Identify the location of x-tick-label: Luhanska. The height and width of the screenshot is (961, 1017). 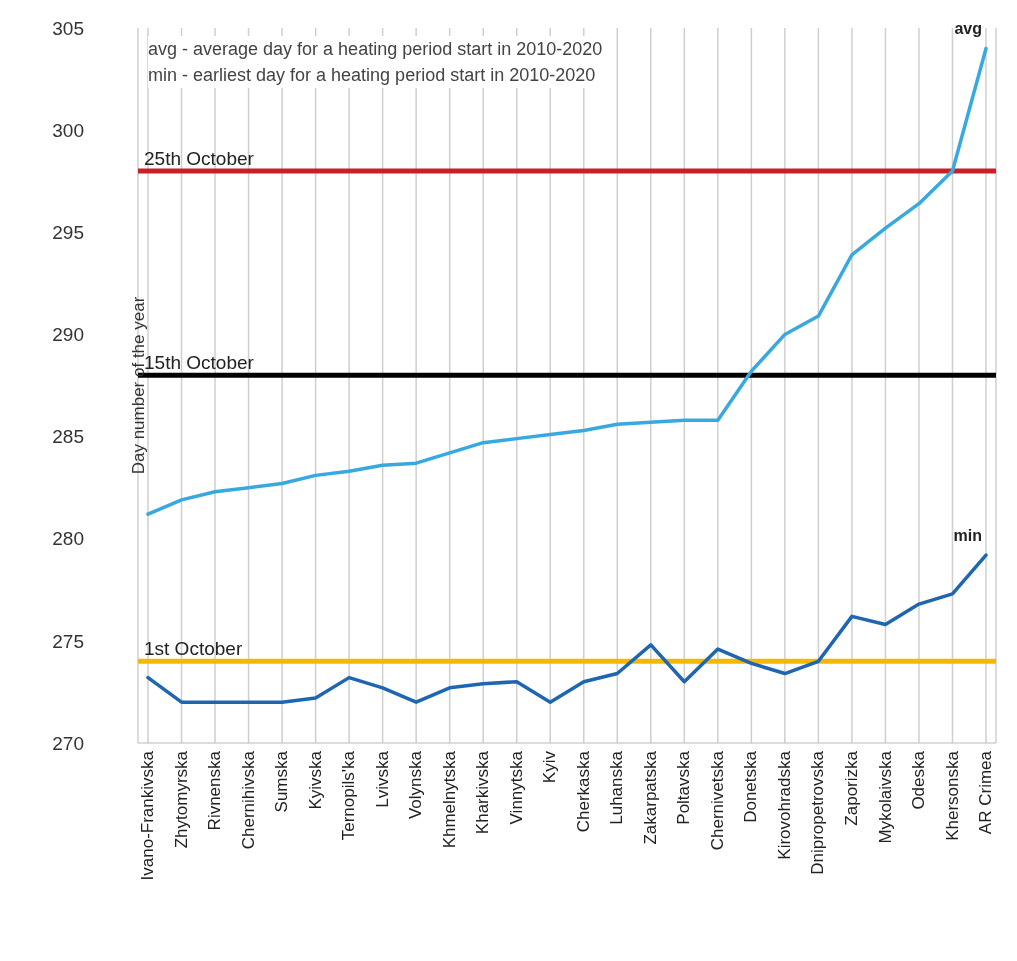
(617, 787).